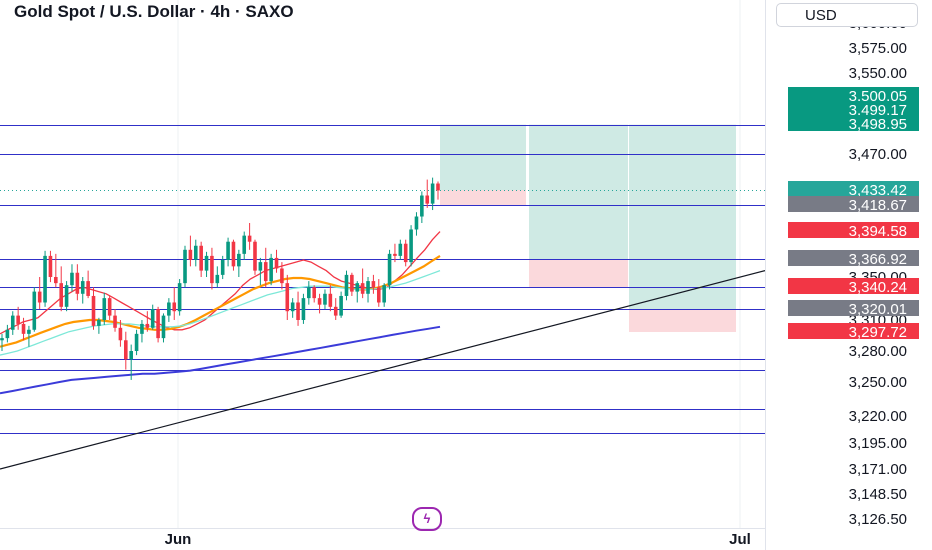 This screenshot has height=550, width=932. What do you see at coordinates (878, 416) in the screenshot?
I see `y-axis-label: 3,220.00` at bounding box center [878, 416].